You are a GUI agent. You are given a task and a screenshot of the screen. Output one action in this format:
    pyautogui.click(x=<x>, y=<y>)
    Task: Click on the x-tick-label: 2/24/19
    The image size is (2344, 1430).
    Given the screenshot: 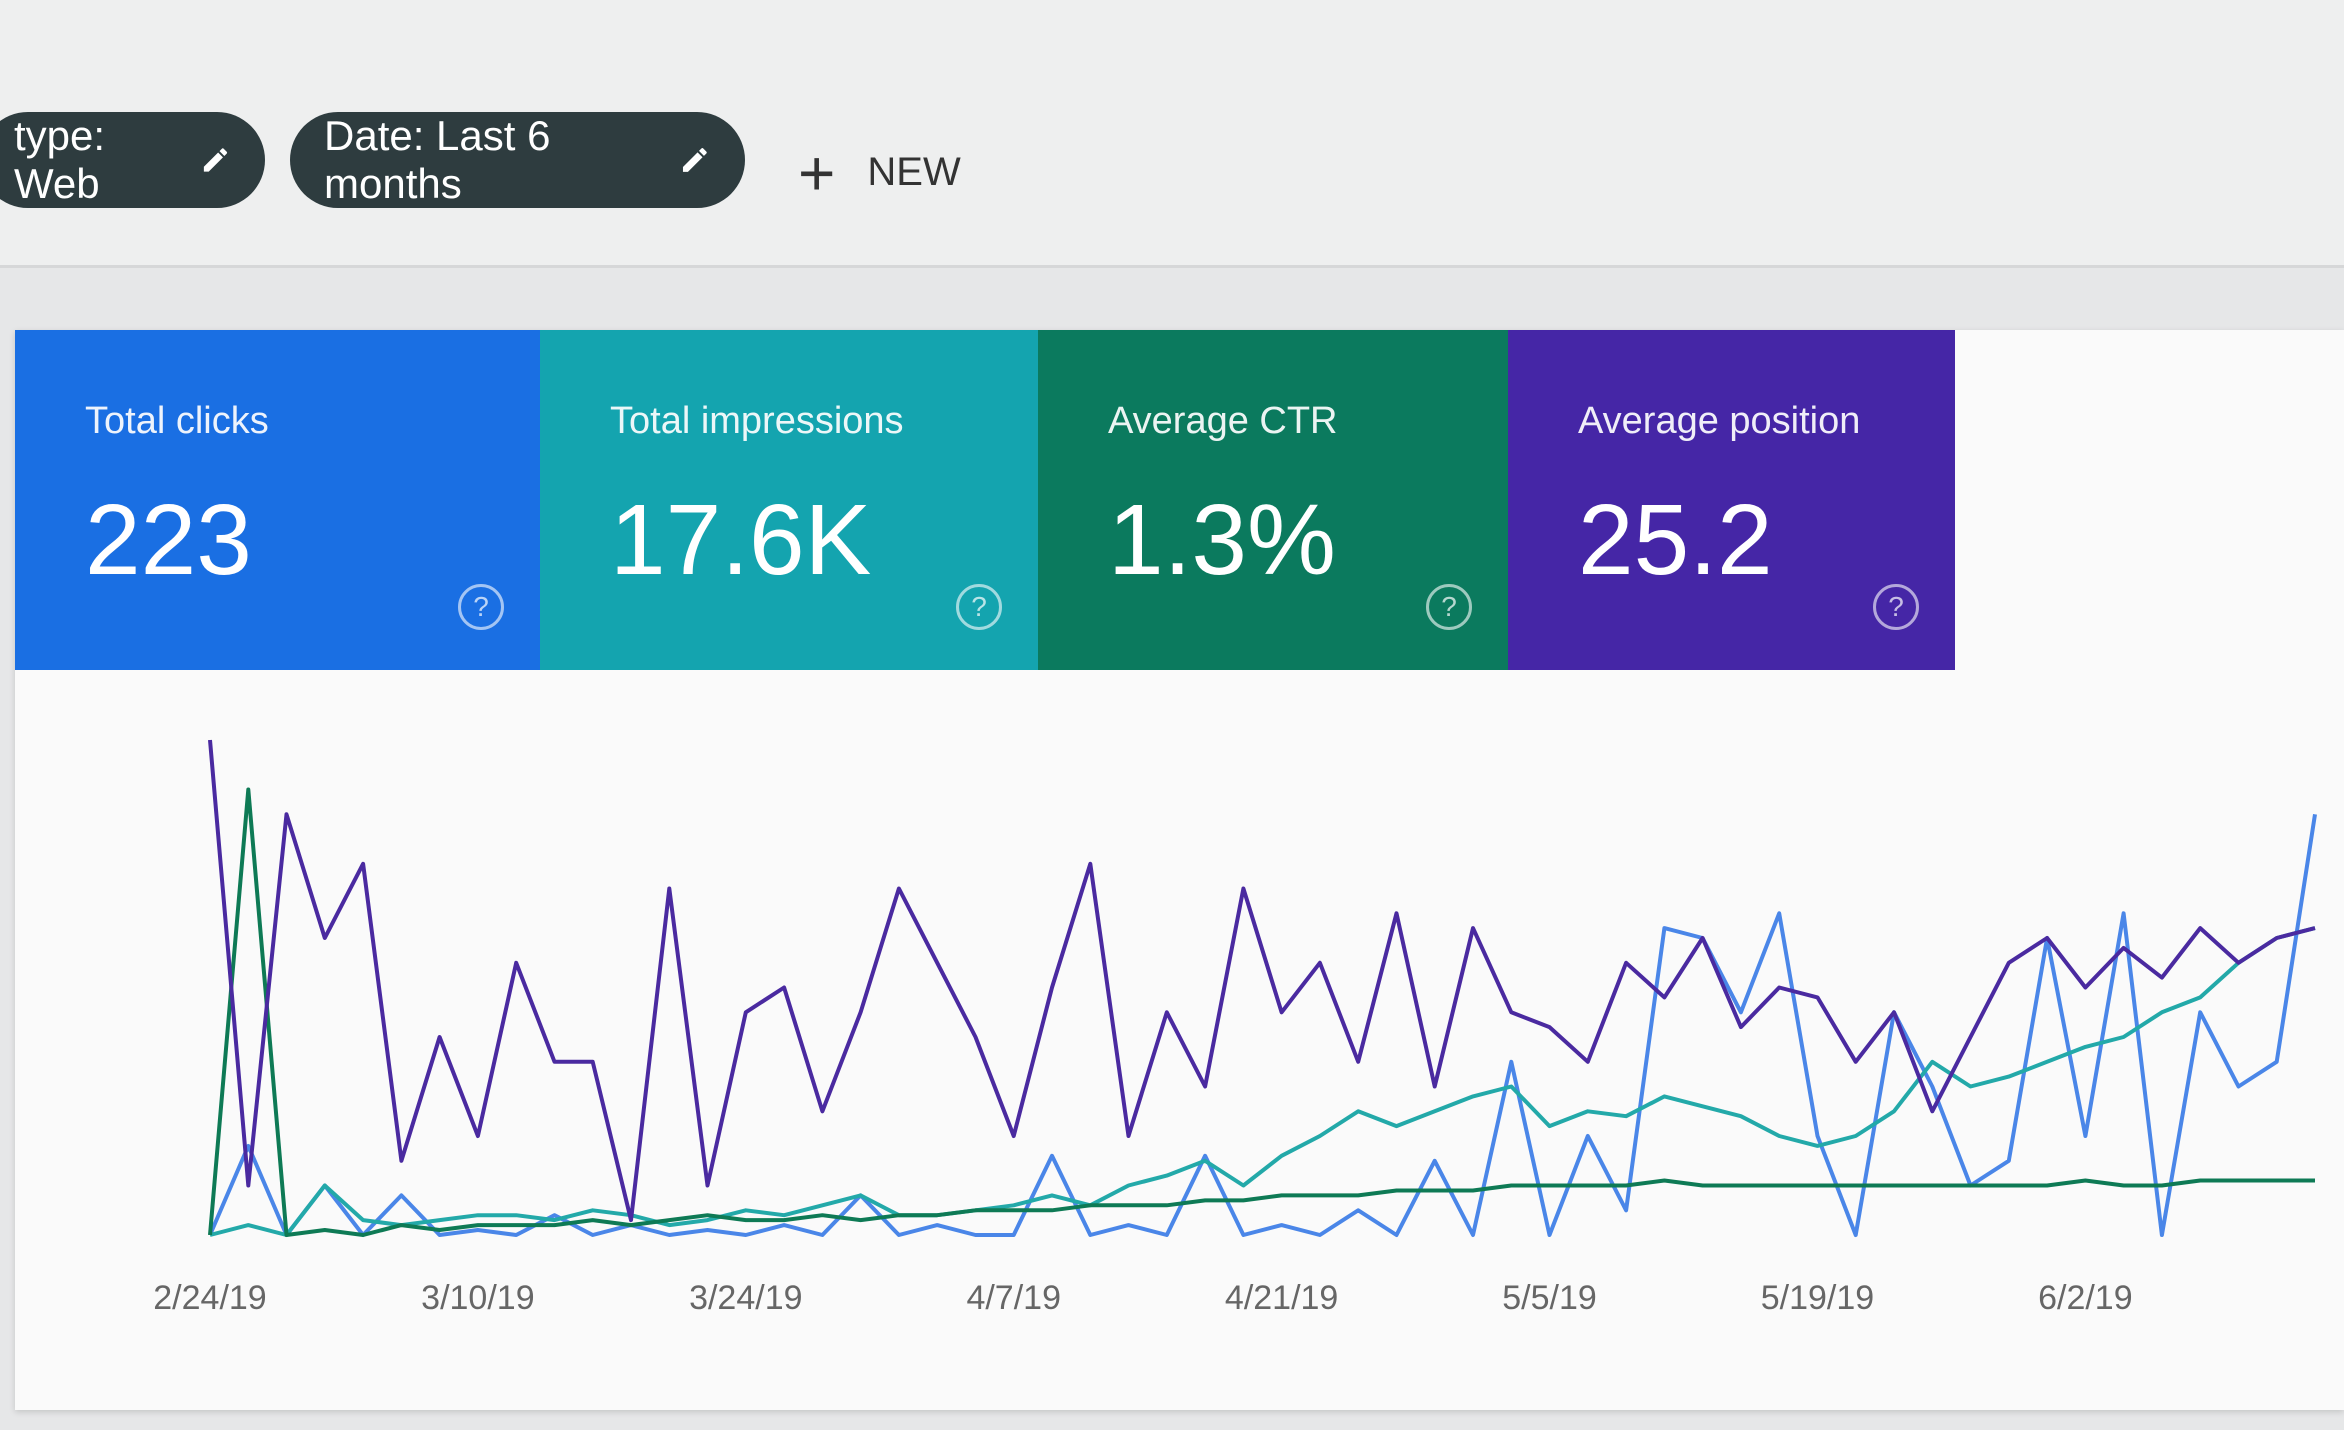 What is the action you would take?
    pyautogui.click(x=209, y=1298)
    